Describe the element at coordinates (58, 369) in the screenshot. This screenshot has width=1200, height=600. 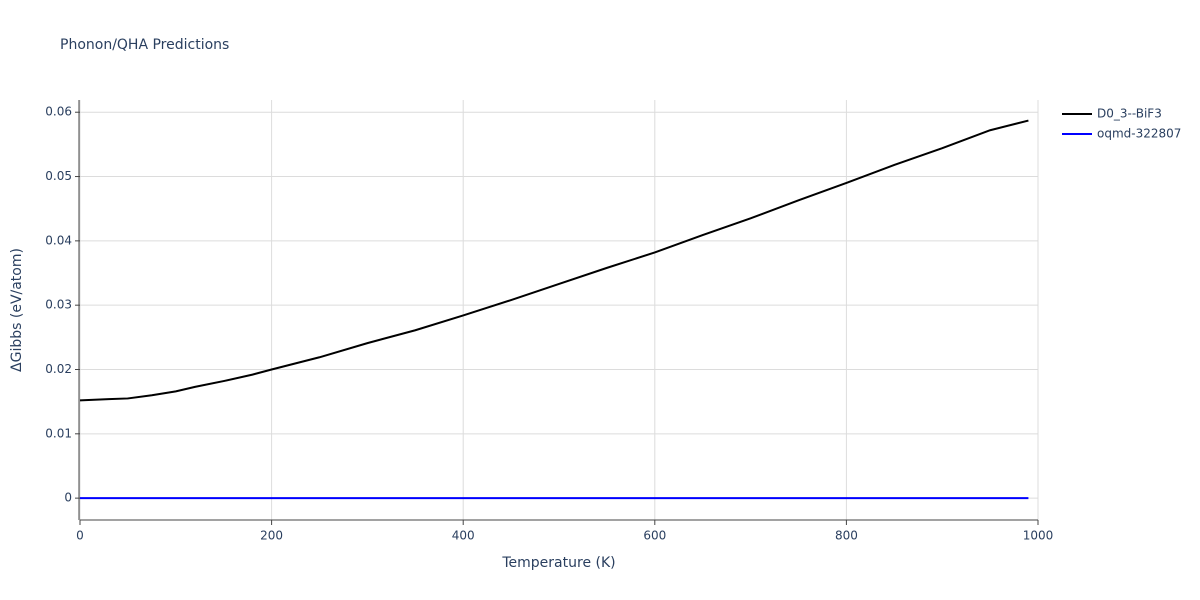
I see `y-tick-label: 0.02` at that location.